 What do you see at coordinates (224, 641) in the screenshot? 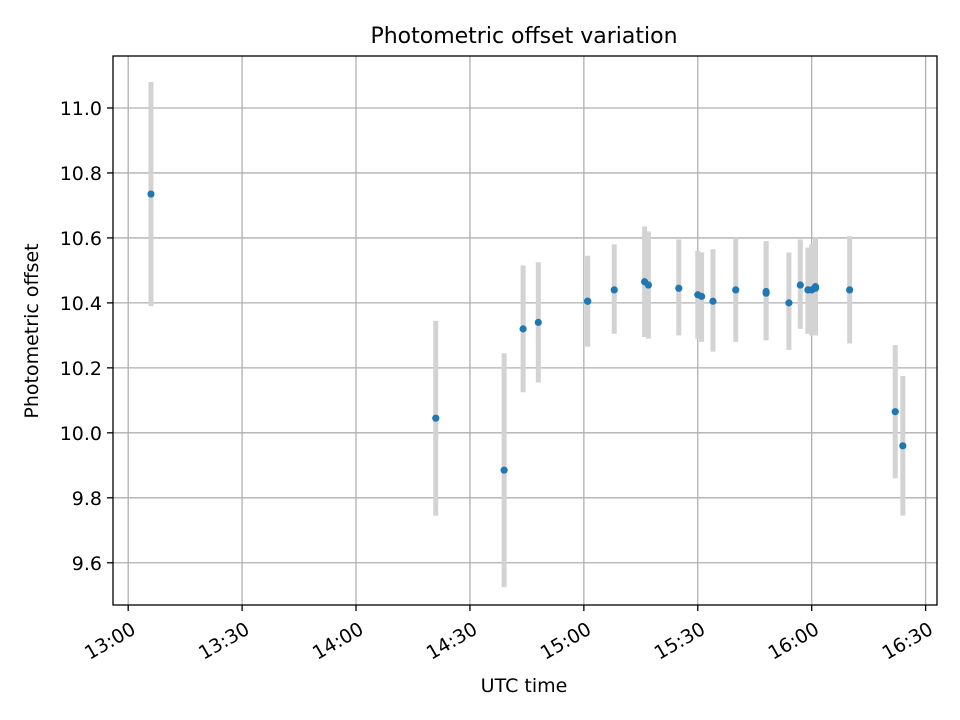
I see `x-tick-label: 13:30` at bounding box center [224, 641].